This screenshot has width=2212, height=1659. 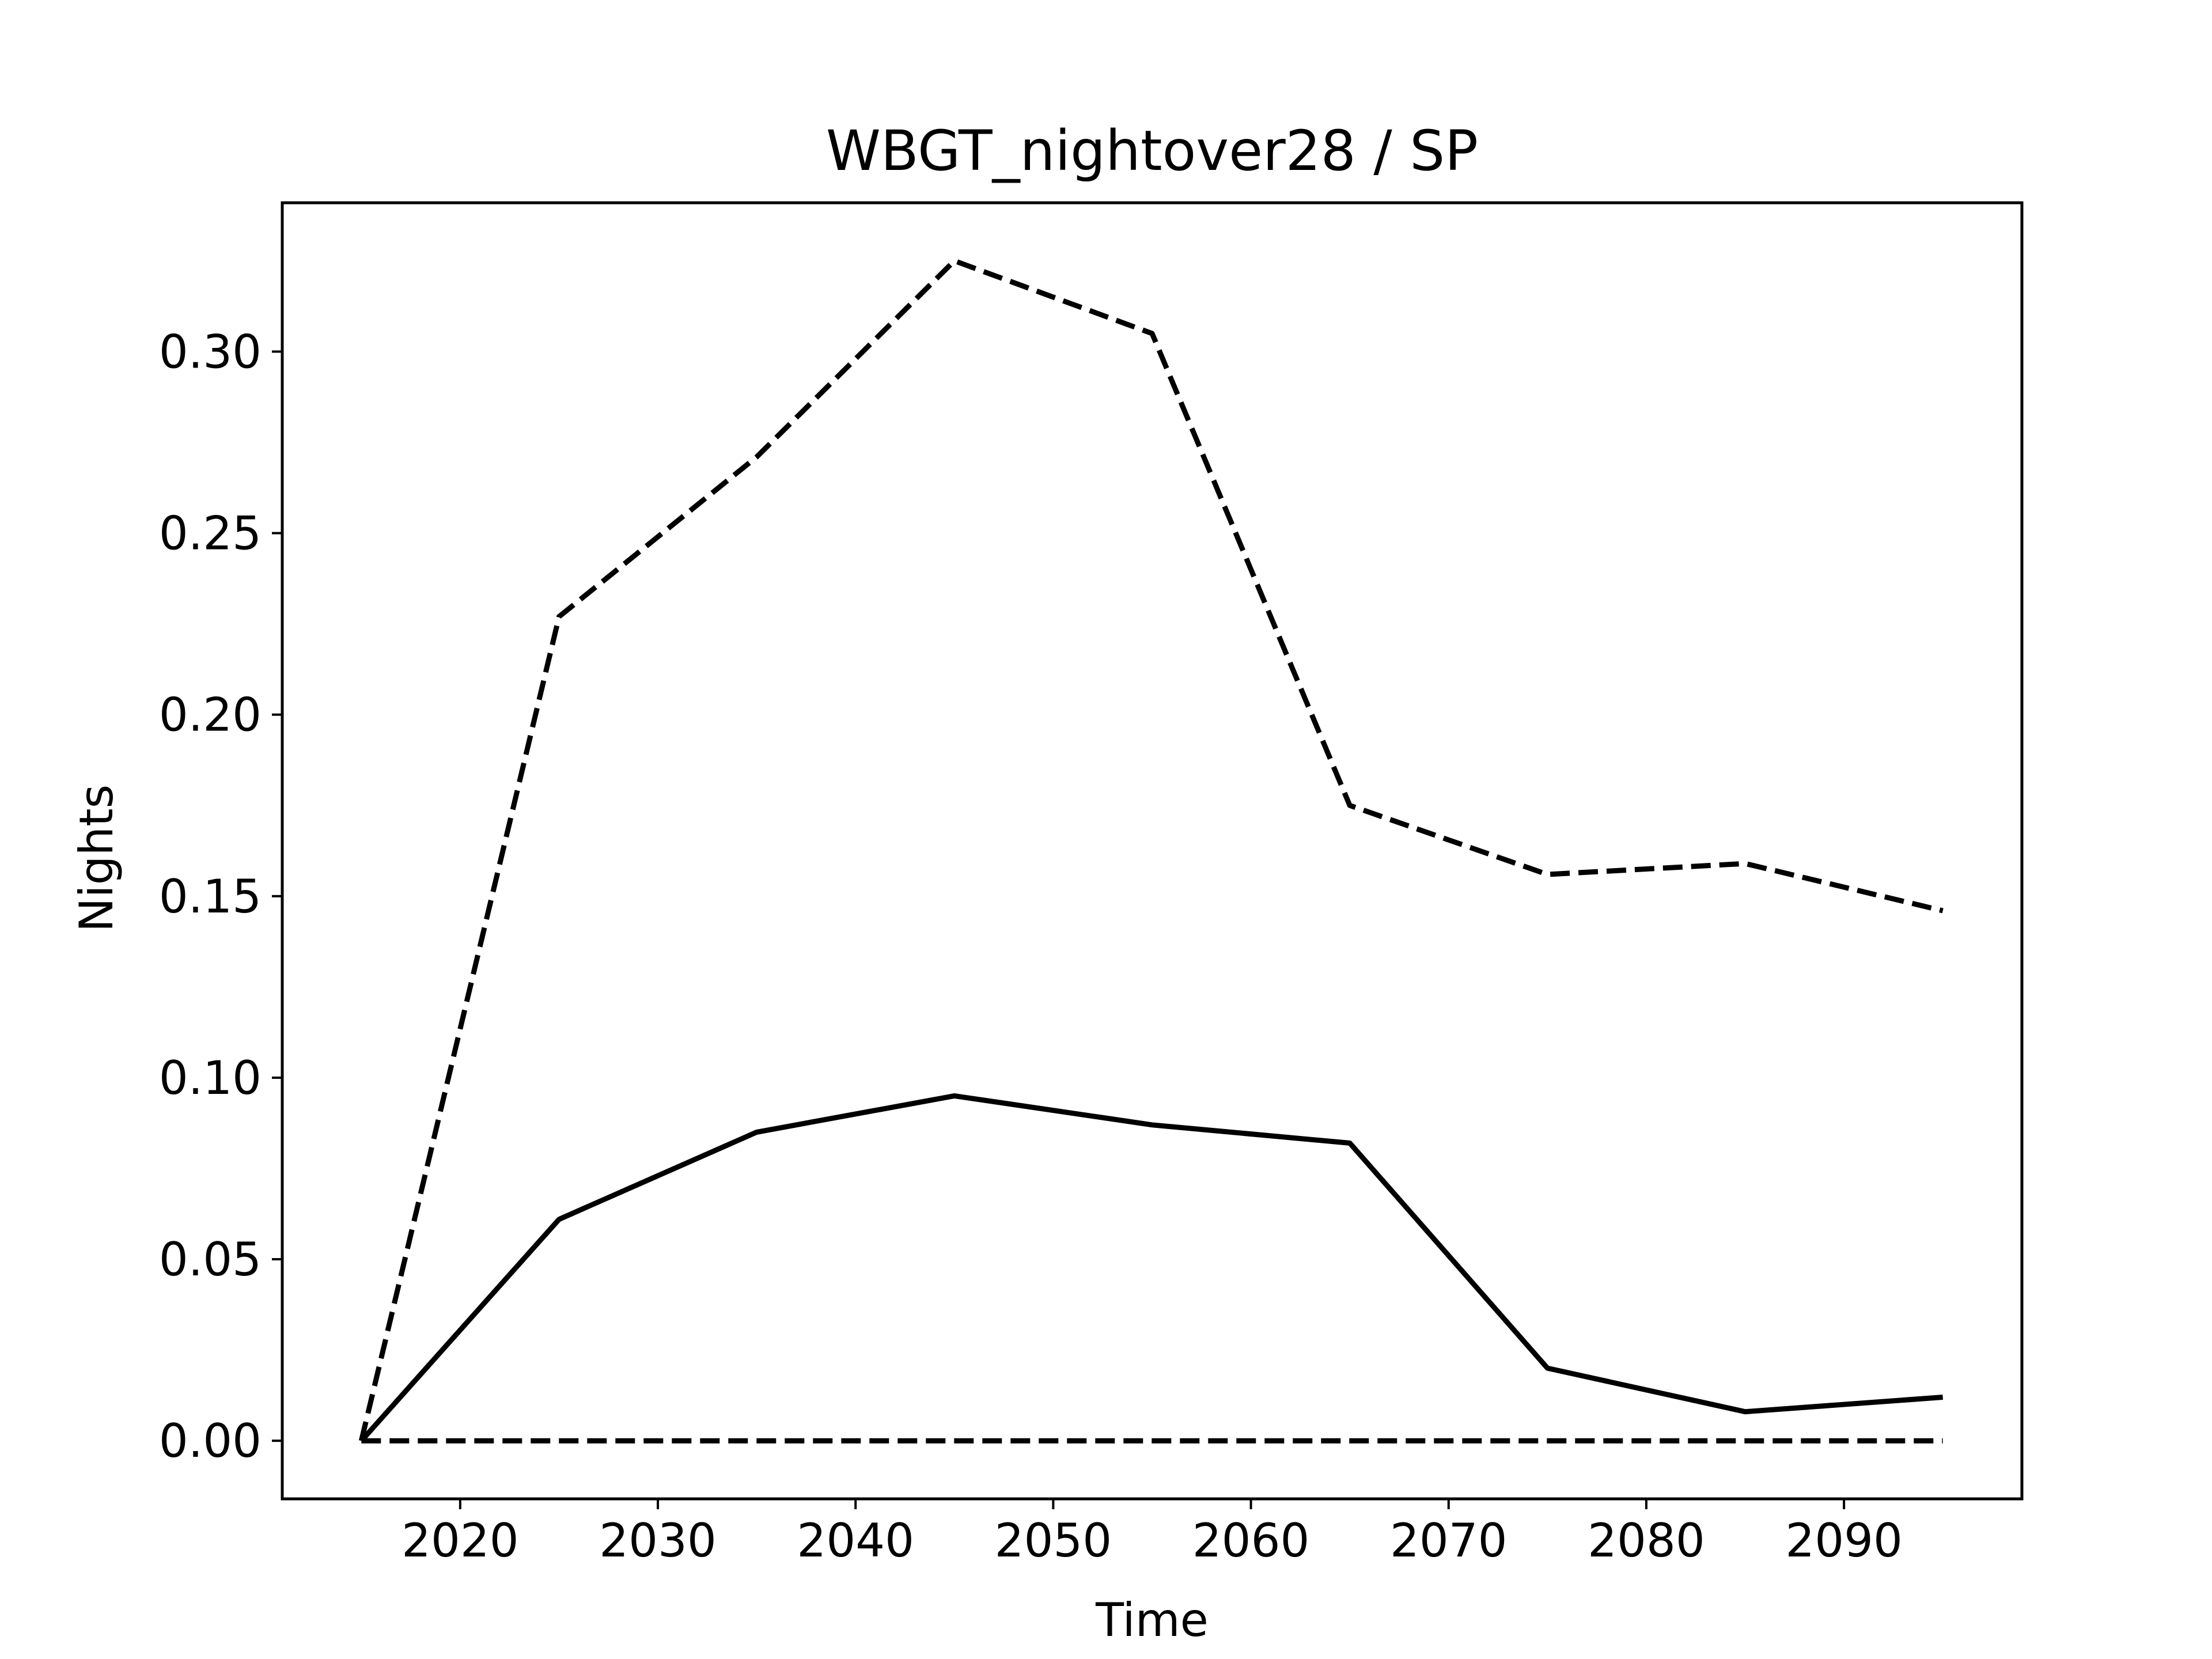 What do you see at coordinates (210, 715) in the screenshot?
I see `y-tick-label: 0.20` at bounding box center [210, 715].